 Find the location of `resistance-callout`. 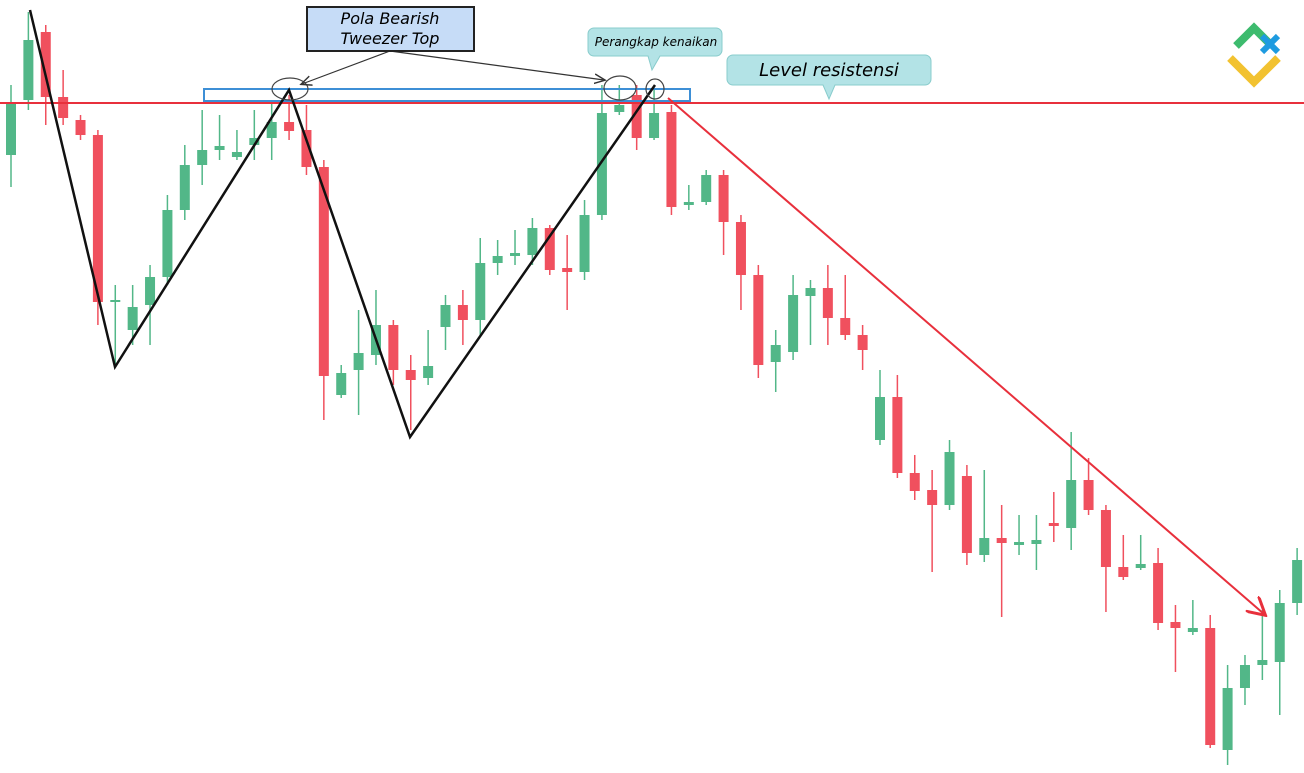

resistance-callout is located at coordinates (829, 77).